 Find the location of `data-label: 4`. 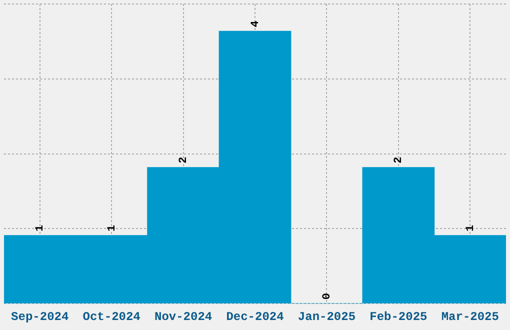

data-label: 4 is located at coordinates (256, 24).